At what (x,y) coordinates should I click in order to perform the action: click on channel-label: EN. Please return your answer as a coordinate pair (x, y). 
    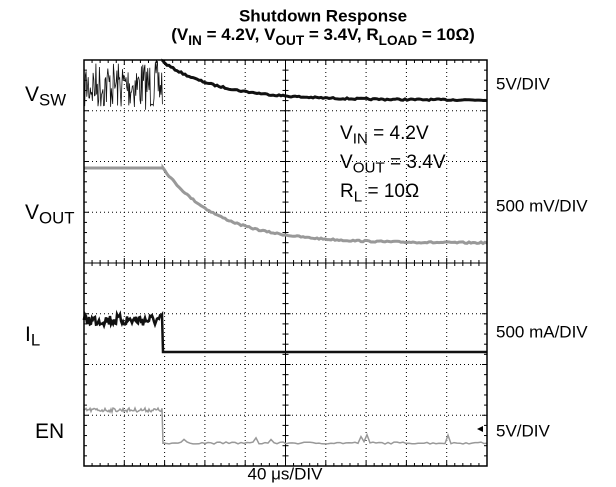
    Looking at the image, I should click on (49, 431).